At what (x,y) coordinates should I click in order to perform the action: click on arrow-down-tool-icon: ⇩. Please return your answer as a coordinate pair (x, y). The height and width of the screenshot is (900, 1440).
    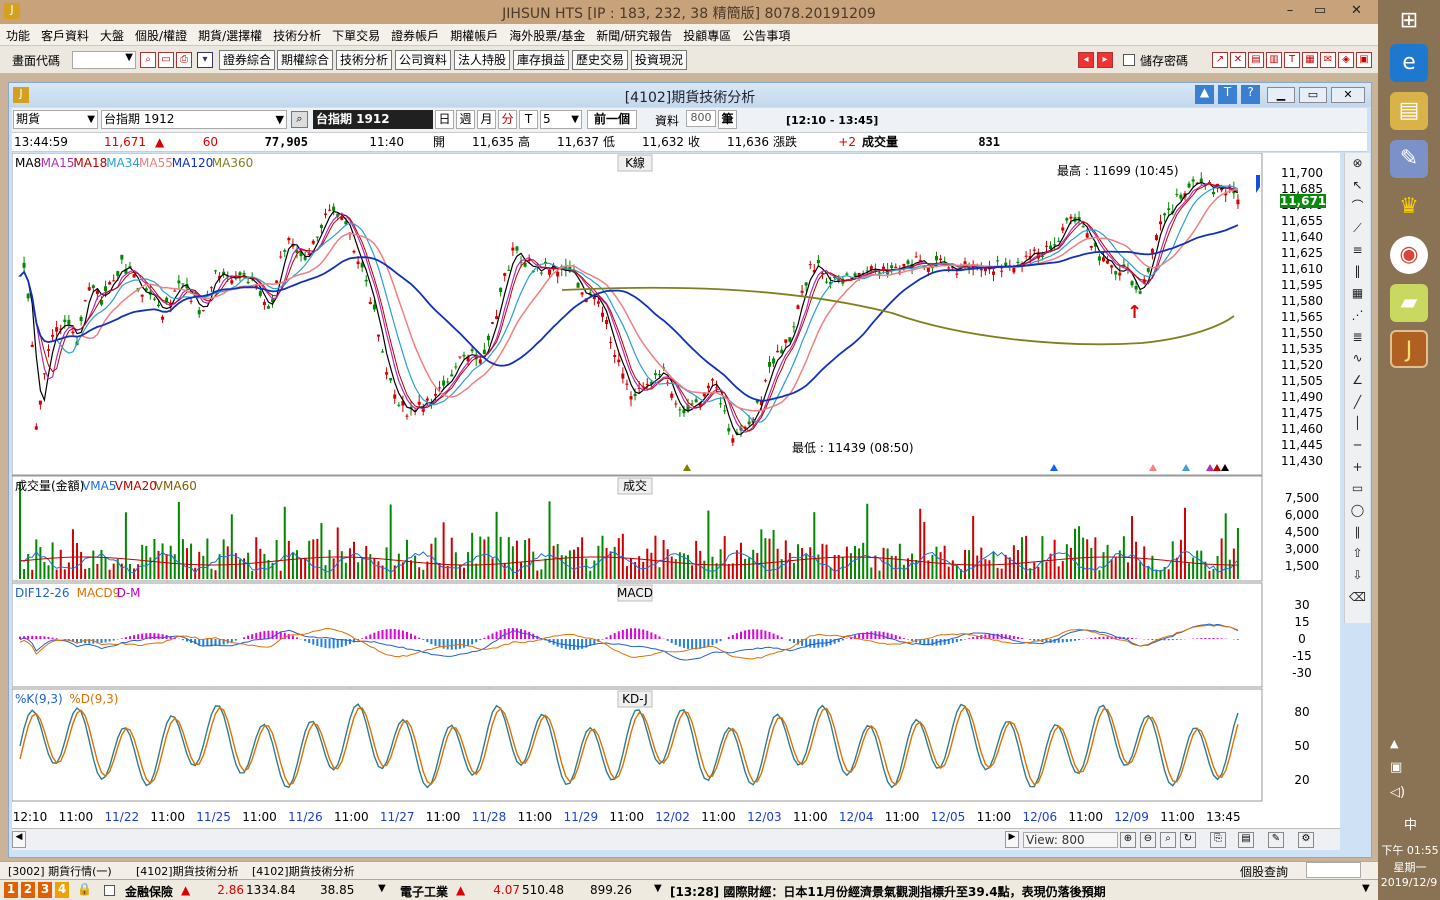
    Looking at the image, I should click on (1357, 575).